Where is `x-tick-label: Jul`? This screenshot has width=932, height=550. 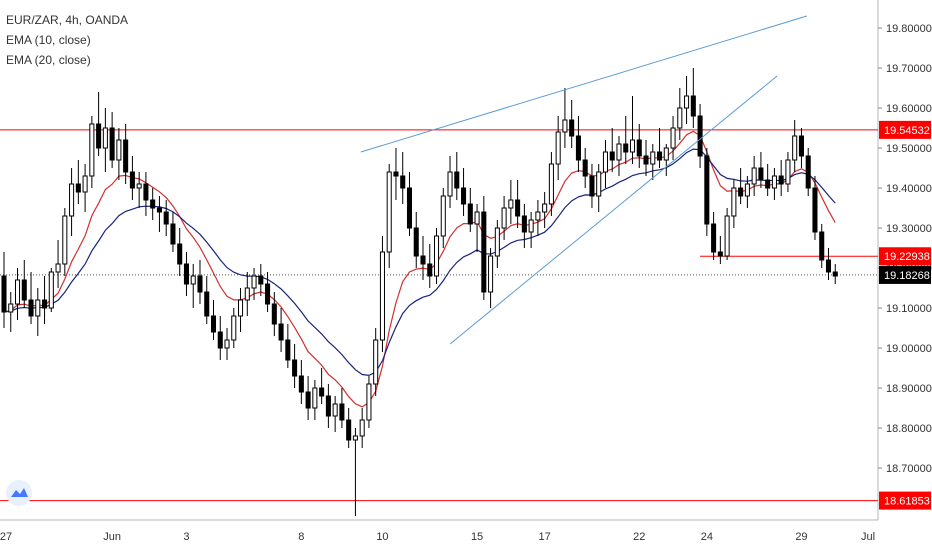
x-tick-label: Jul is located at coordinates (868, 537).